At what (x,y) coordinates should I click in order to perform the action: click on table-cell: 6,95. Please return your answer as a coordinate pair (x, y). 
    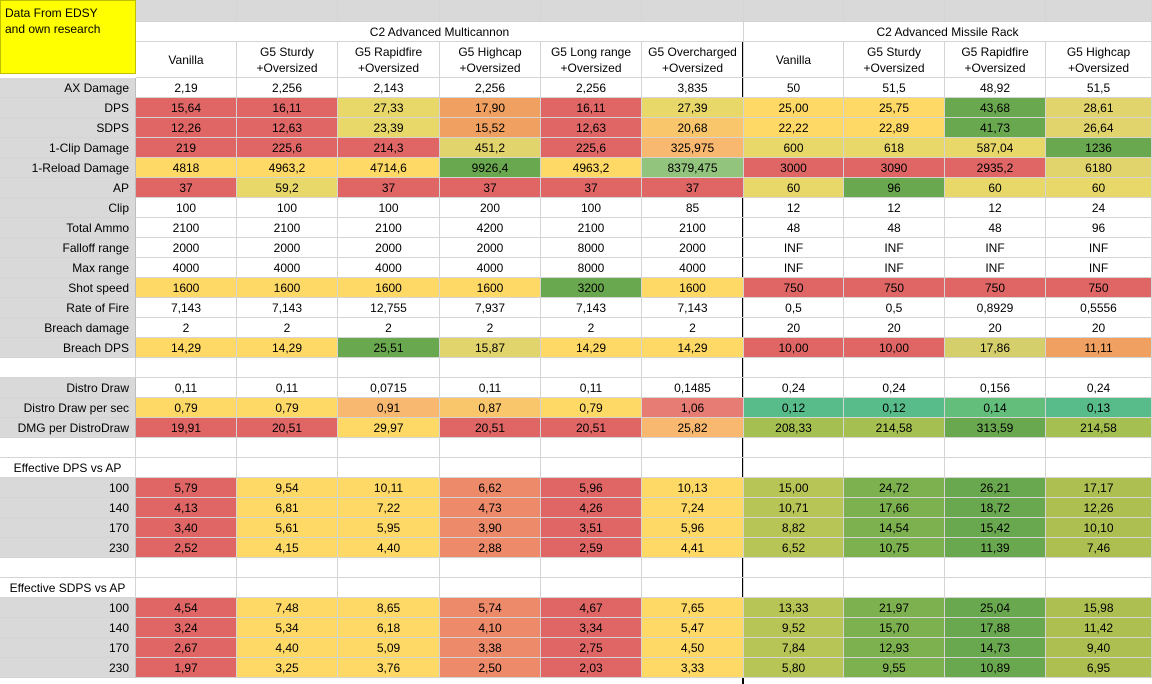
    Looking at the image, I should click on (1099, 668).